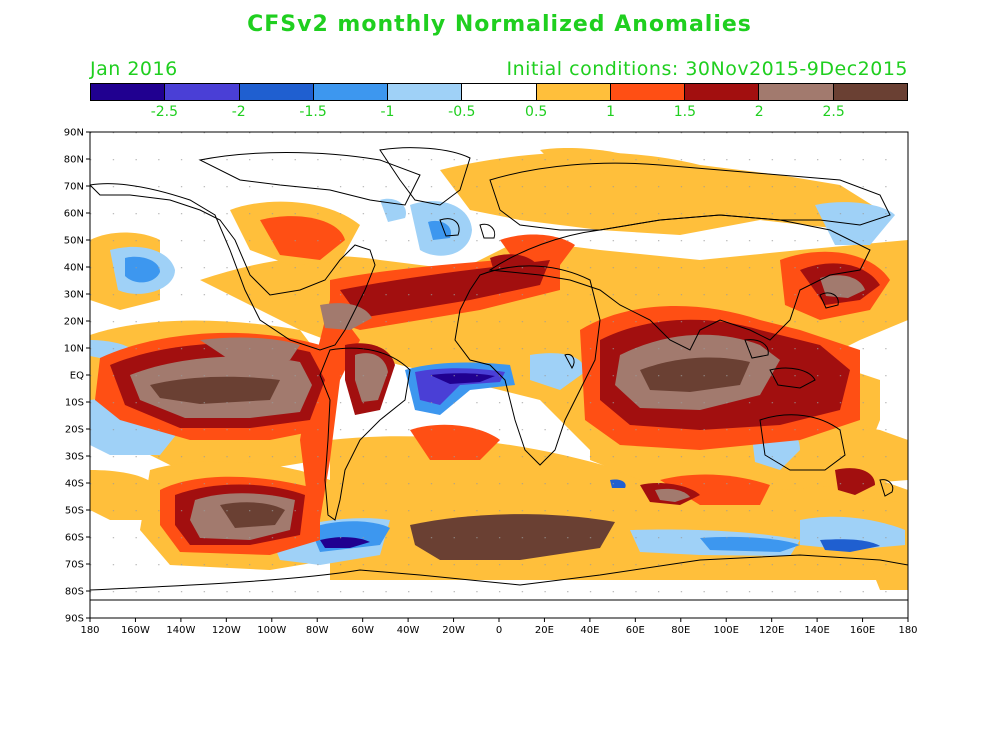 The height and width of the screenshot is (750, 999). What do you see at coordinates (317, 630) in the screenshot?
I see `lon-label: 80W` at bounding box center [317, 630].